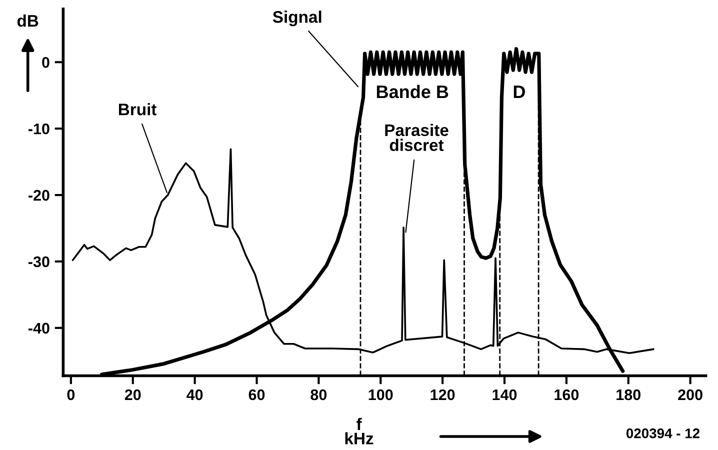 The width and height of the screenshot is (718, 450). Describe the element at coordinates (359, 431) in the screenshot. I see `x-axis-title: f kHz` at that location.